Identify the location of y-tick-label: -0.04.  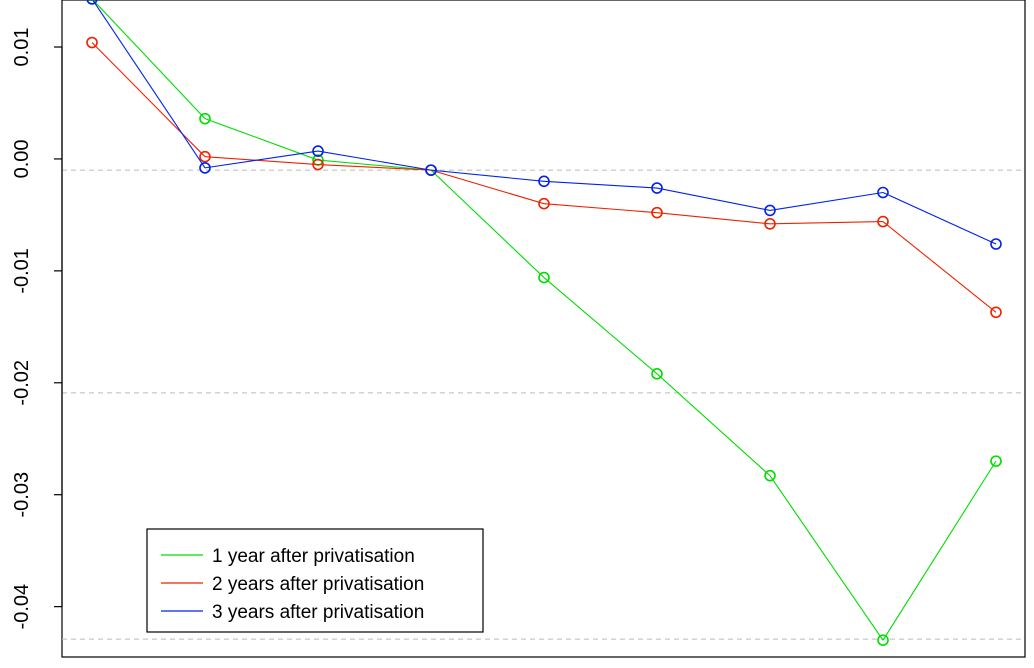
(22, 607).